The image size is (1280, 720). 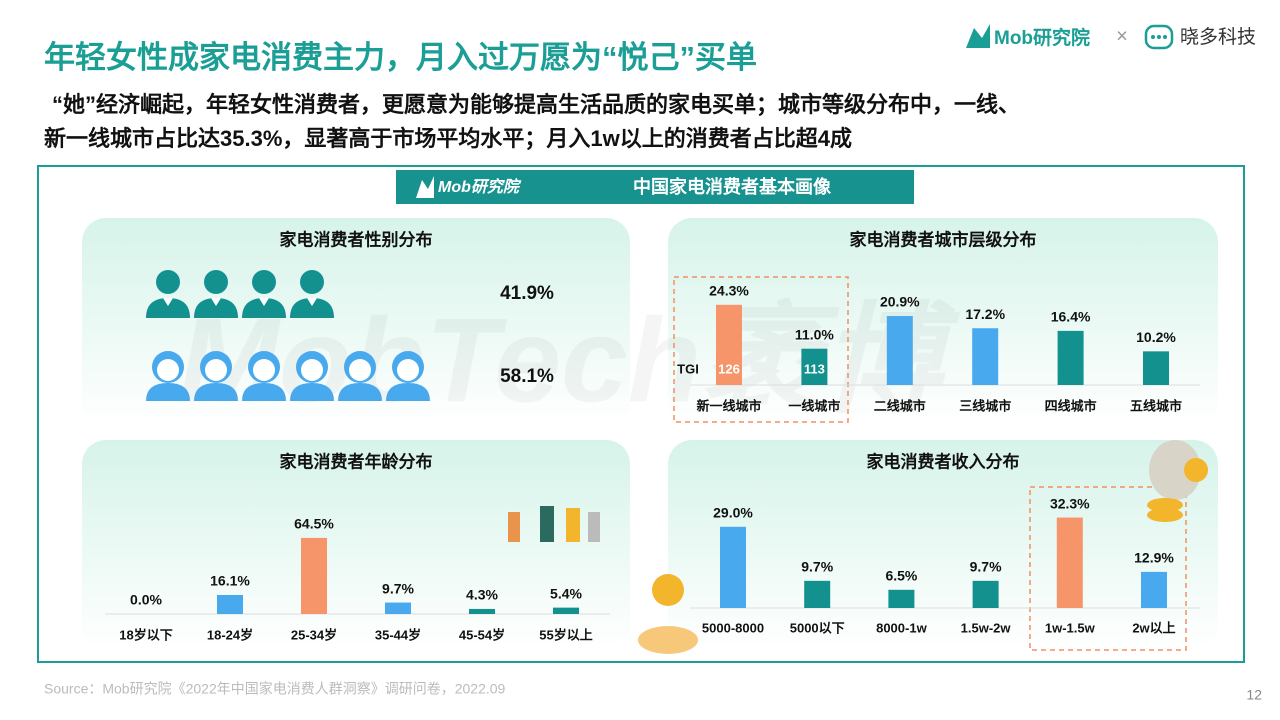 I want to click on value-label: 11.0%, so click(x=814, y=334).